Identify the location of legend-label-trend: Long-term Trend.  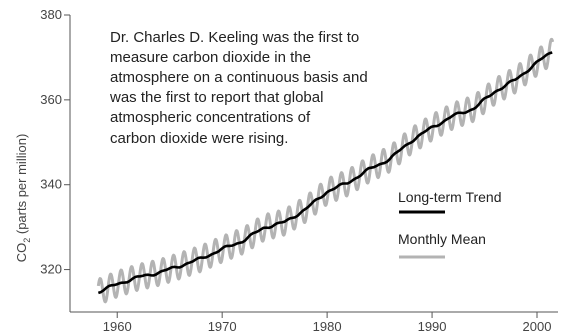
(450, 197).